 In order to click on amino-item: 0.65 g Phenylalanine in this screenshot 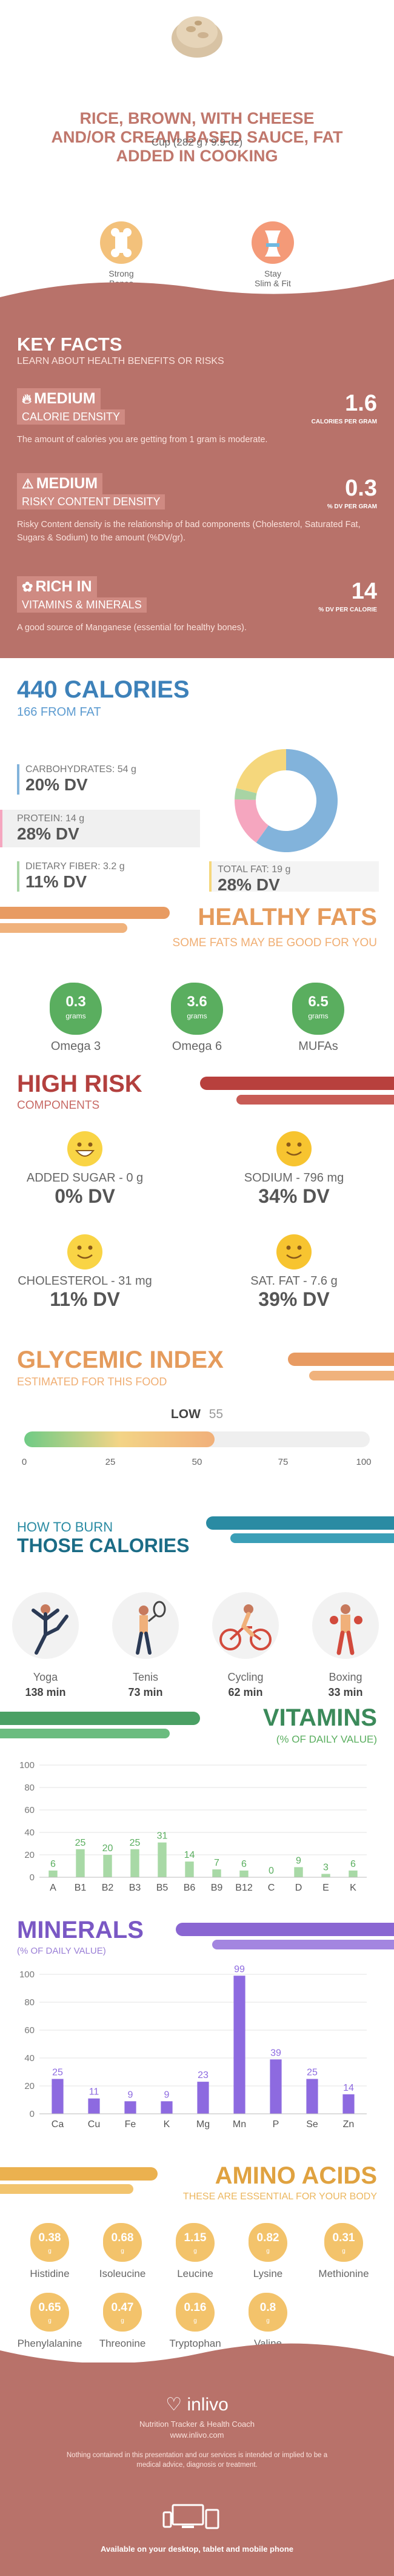, I will do `click(49, 2321)`.